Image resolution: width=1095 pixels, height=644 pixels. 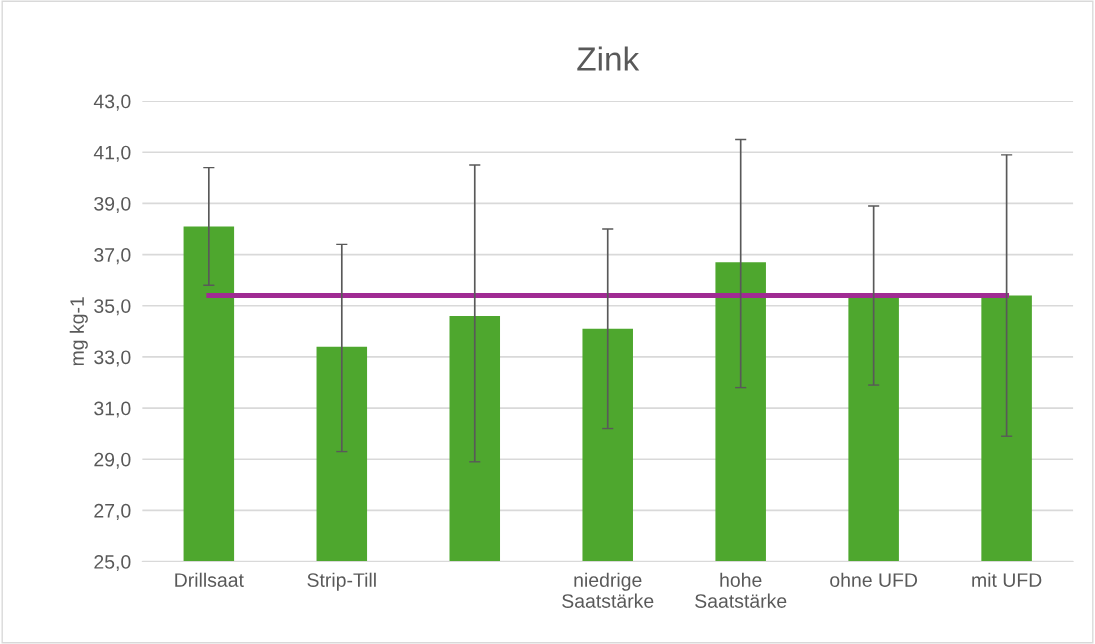 What do you see at coordinates (112, 256) in the screenshot?
I see `y-tick-label: 37,0` at bounding box center [112, 256].